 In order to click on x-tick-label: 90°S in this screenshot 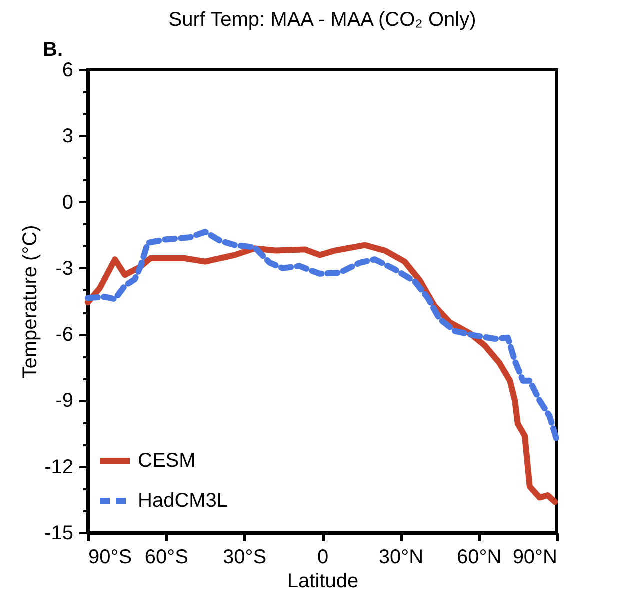, I will do `click(110, 557)`.